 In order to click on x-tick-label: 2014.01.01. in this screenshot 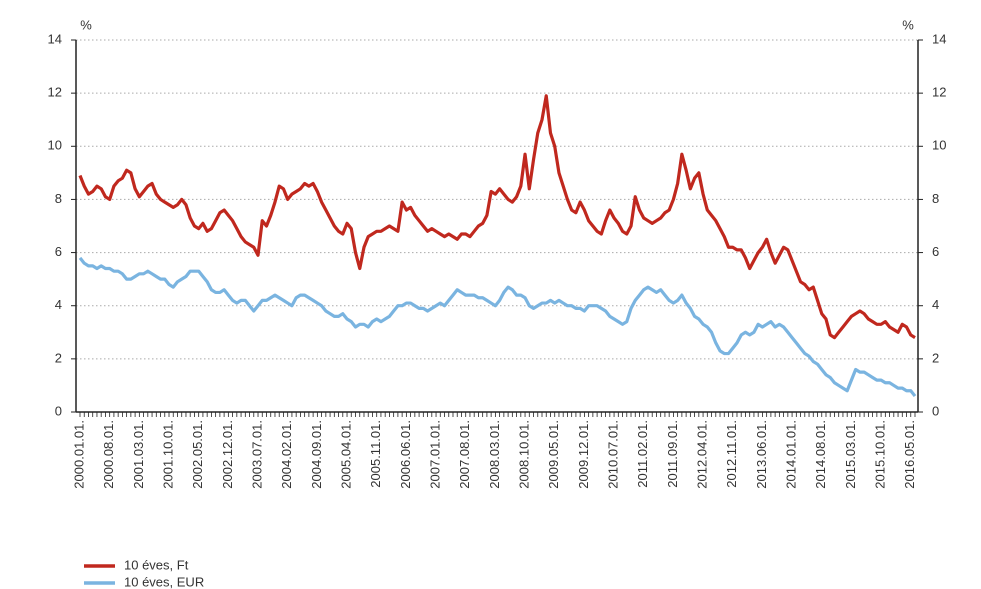, I will do `click(791, 454)`.